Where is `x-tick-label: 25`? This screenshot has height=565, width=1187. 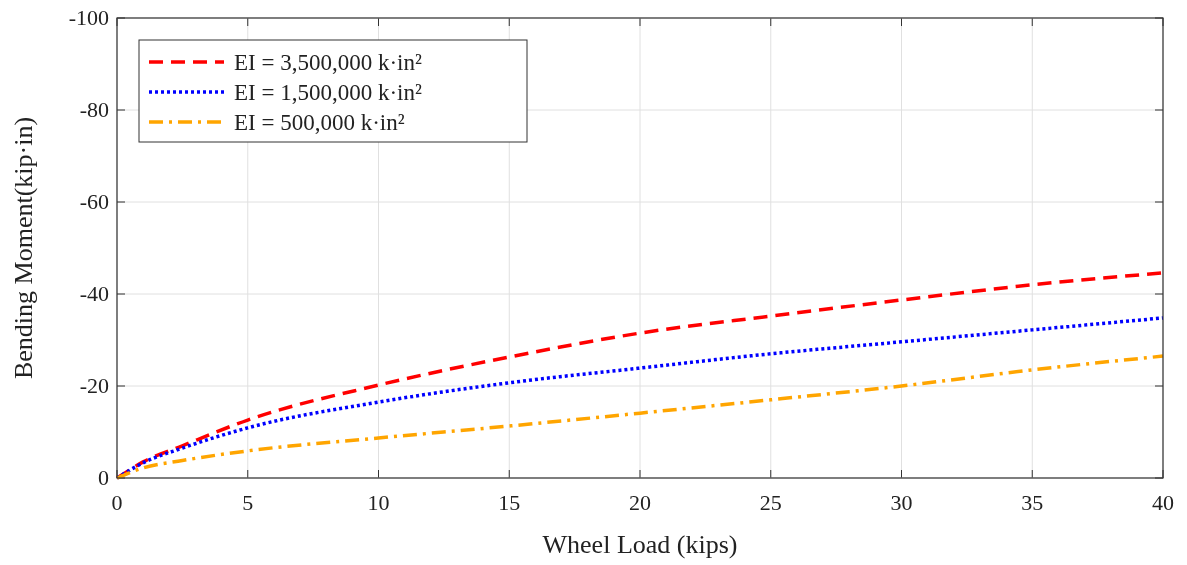 x-tick-label: 25 is located at coordinates (770, 502).